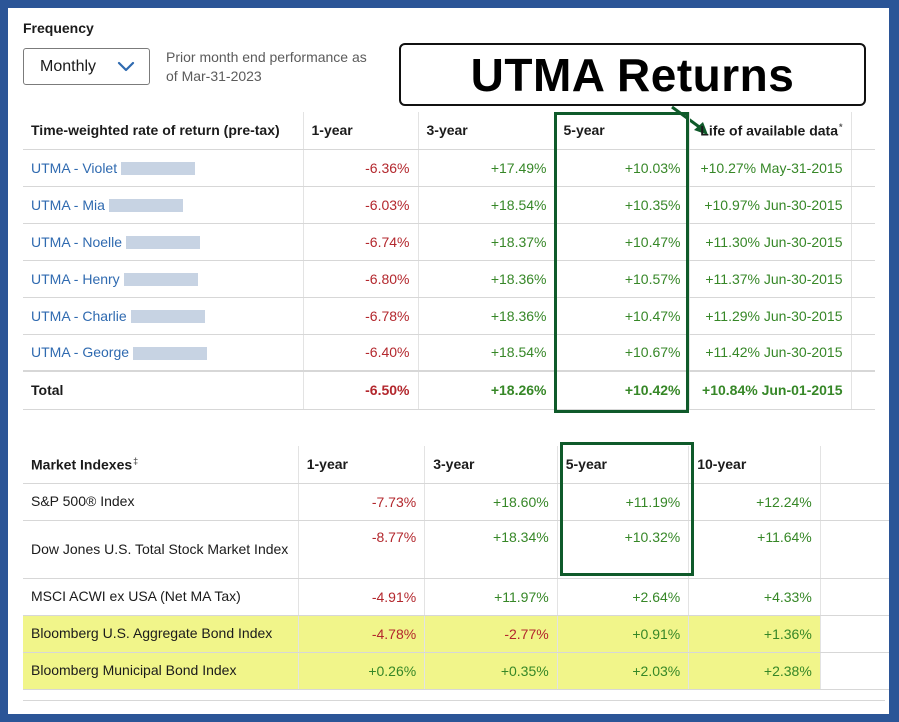 This screenshot has width=899, height=722. I want to click on life-header-text: Life of available data, so click(769, 130).